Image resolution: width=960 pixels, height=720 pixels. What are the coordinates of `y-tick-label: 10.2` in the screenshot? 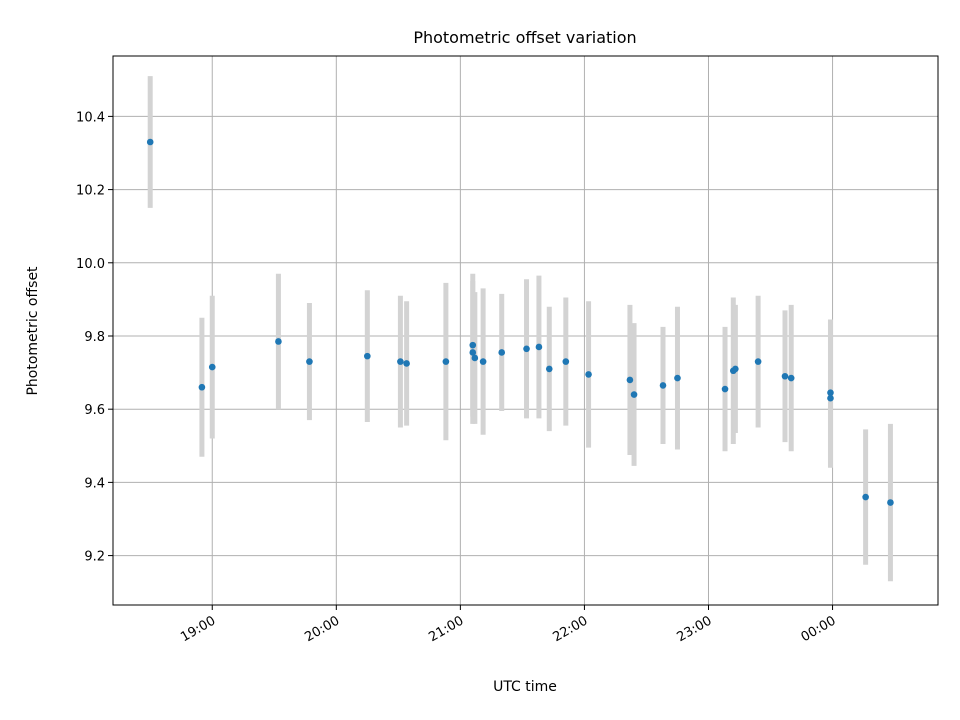 It's located at (90, 191).